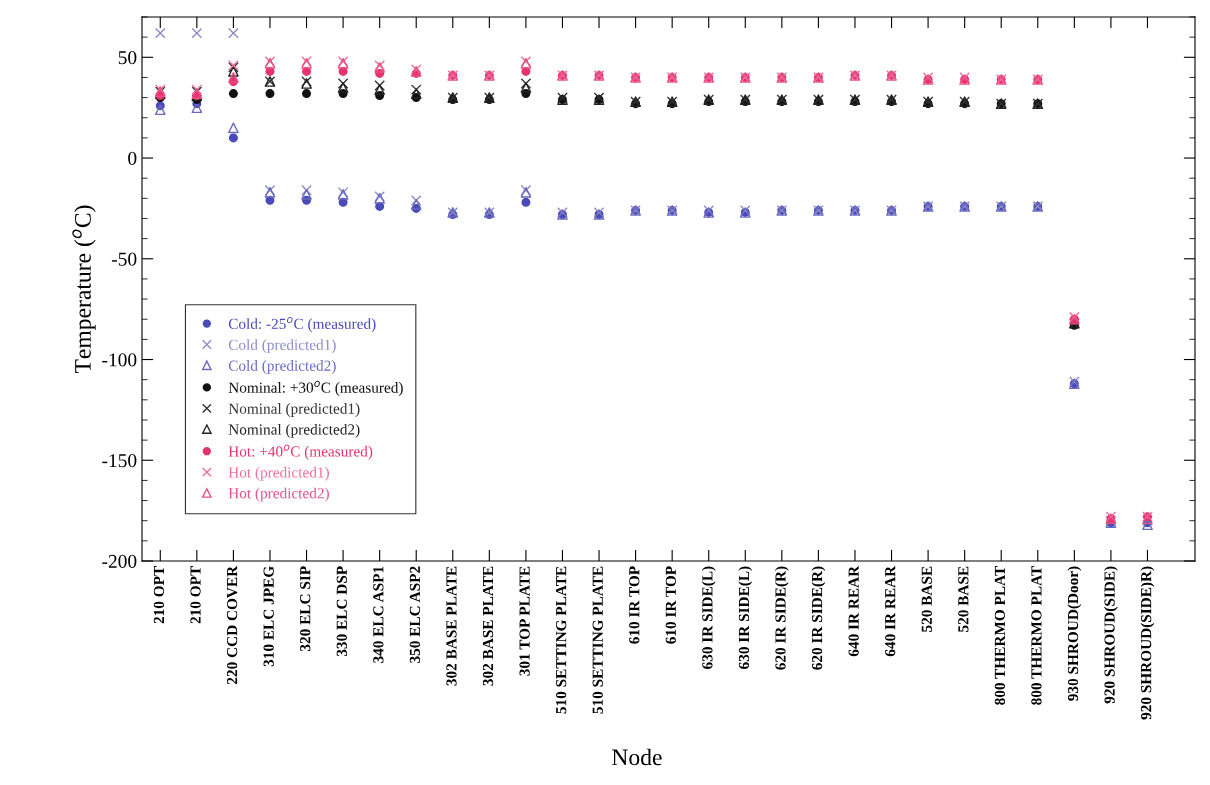  Describe the element at coordinates (305, 609) in the screenshot. I see `x-tick-label: 320 ELC SIP` at that location.